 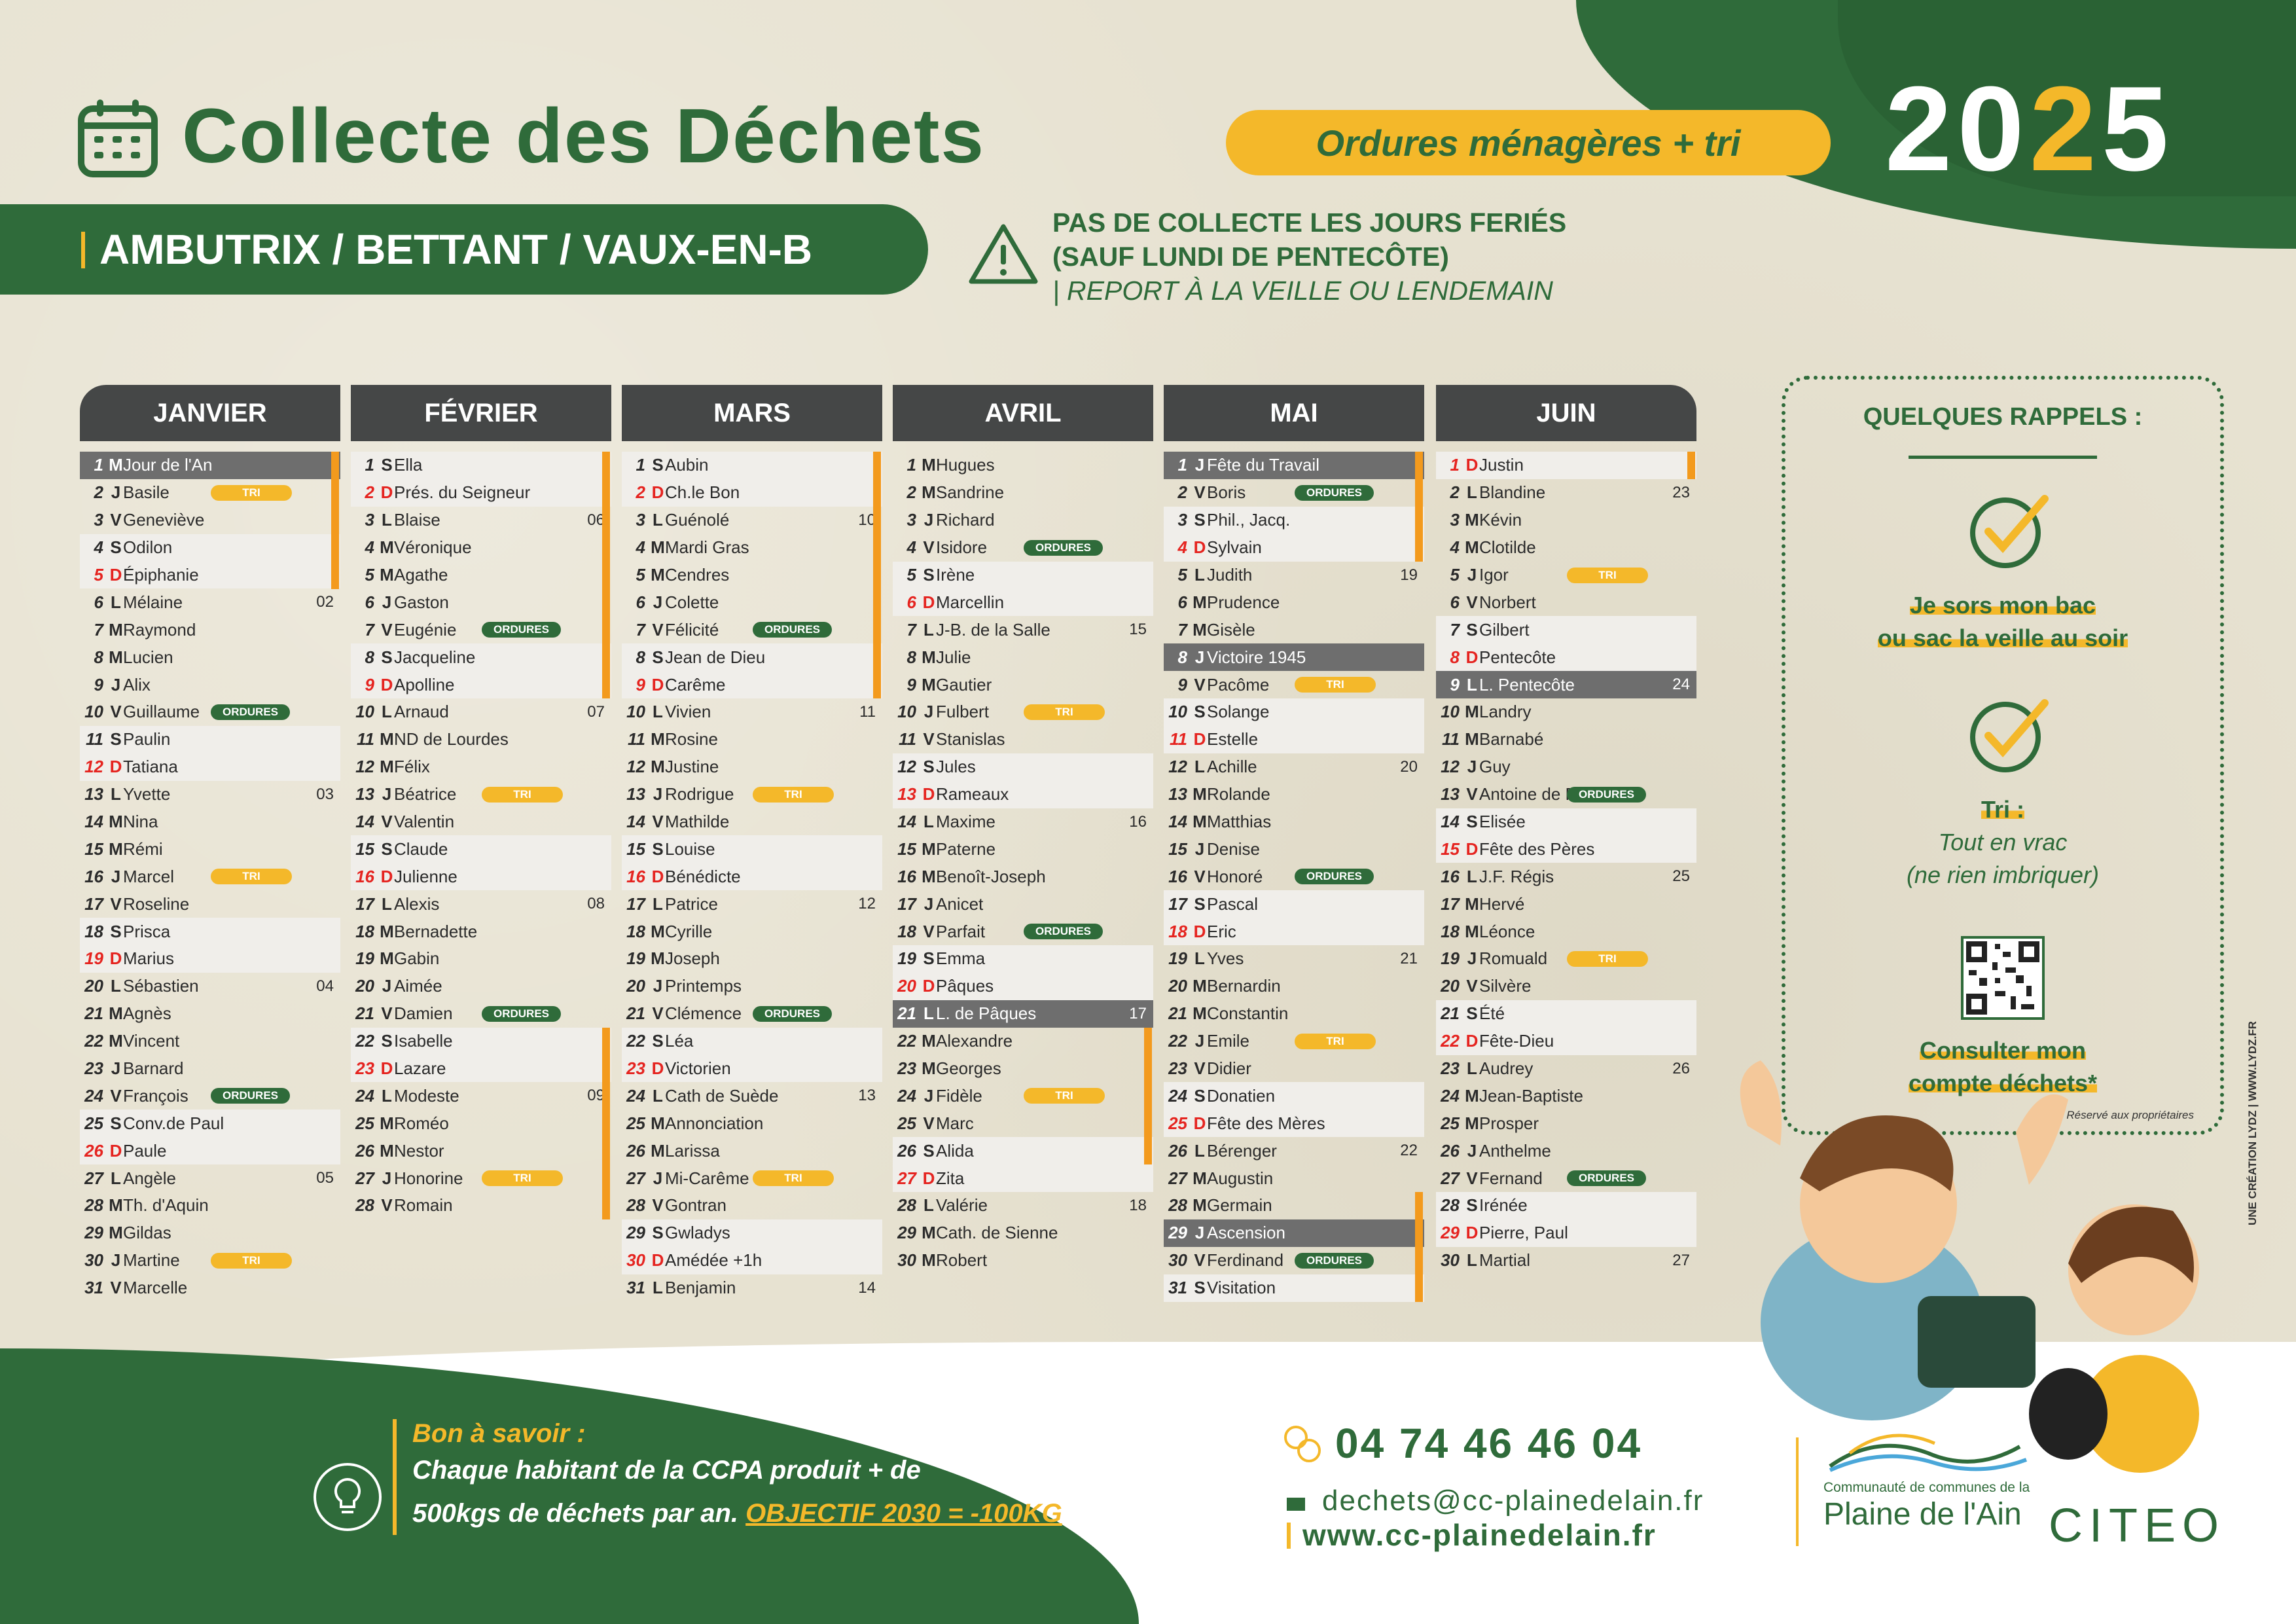 I want to click on saint-name: Sylvain, so click(x=1234, y=547).